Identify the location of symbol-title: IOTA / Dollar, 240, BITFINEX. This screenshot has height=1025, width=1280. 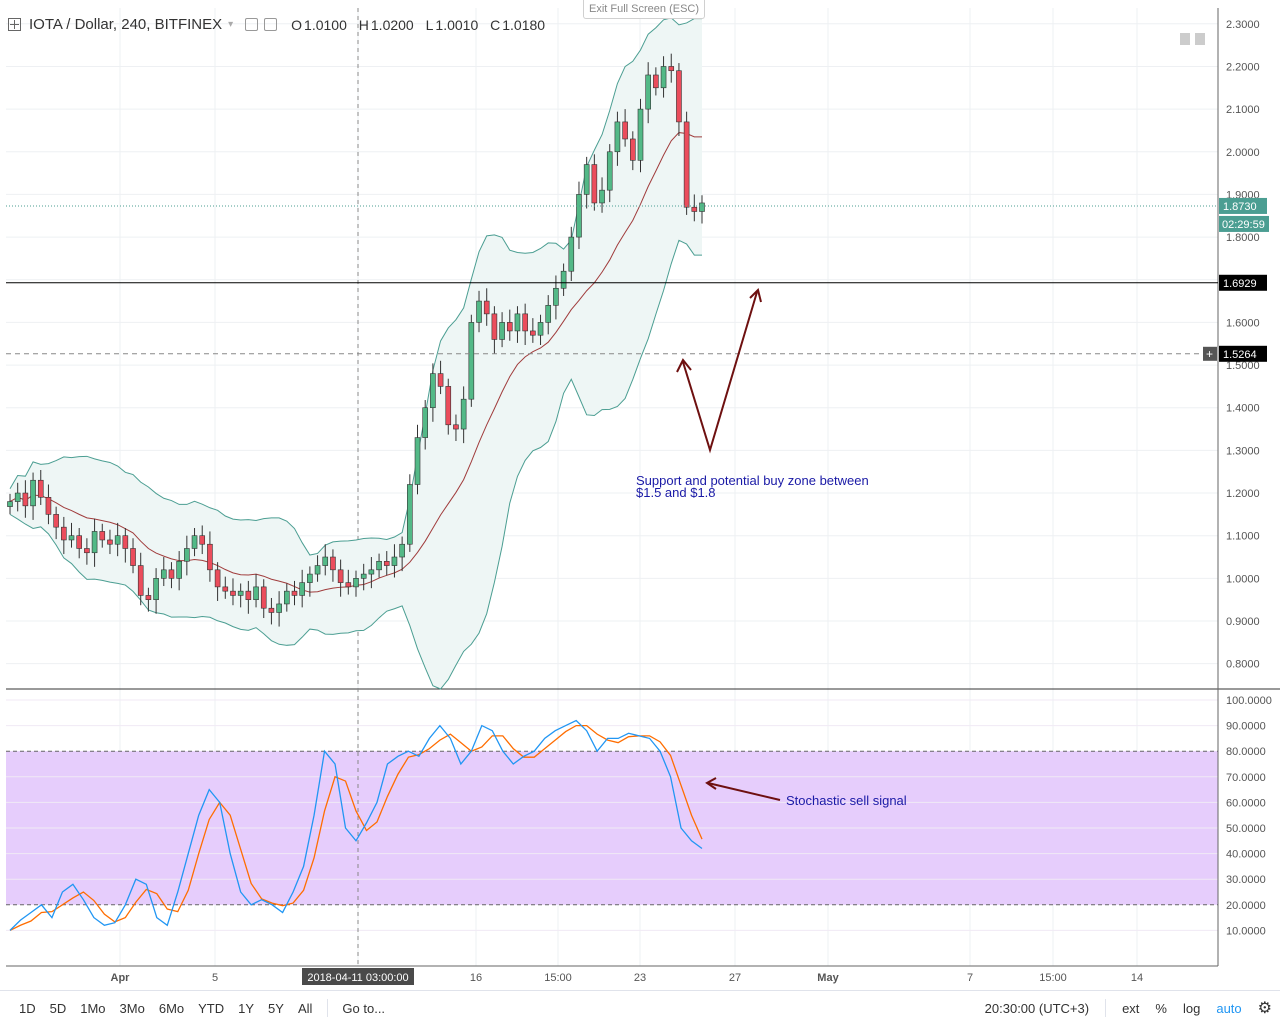
(126, 24).